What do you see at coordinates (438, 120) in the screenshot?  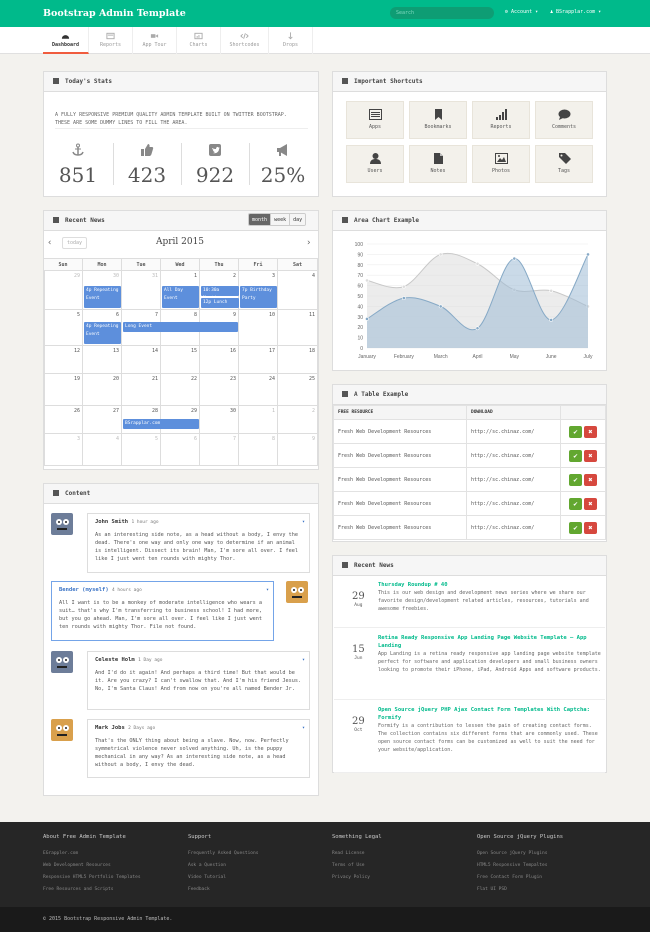 I see `shortcut-bookmarks: Bookmarks` at bounding box center [438, 120].